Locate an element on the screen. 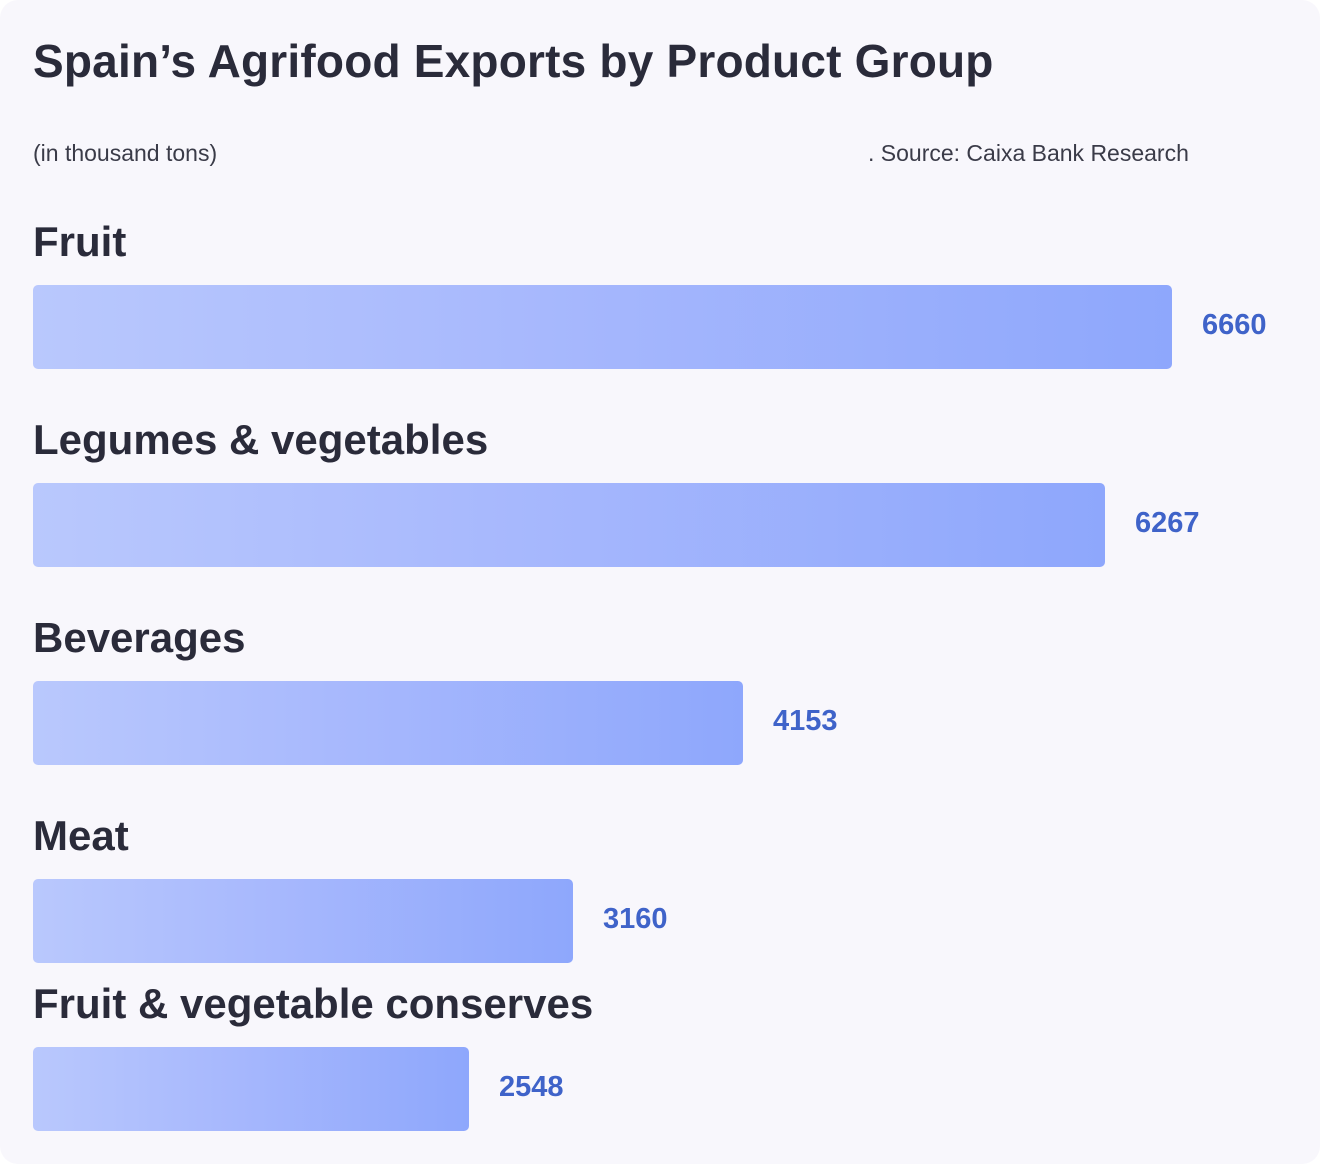  category-label: Fruit is located at coordinates (80, 241).